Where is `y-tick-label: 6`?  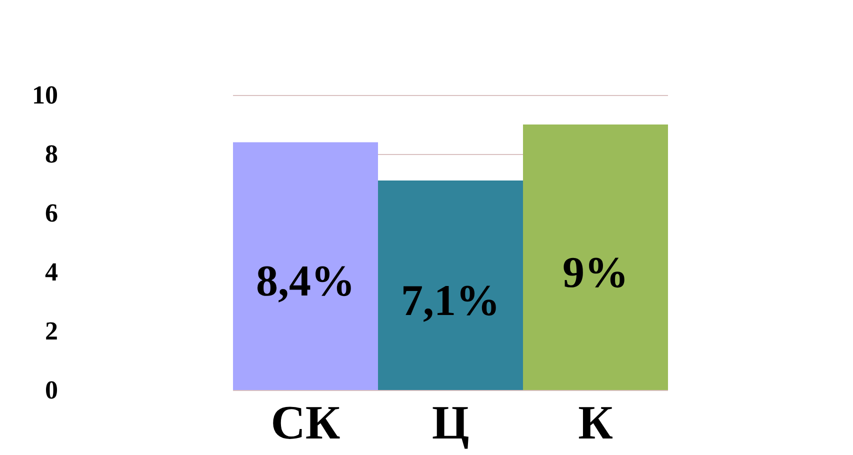 y-tick-label: 6 is located at coordinates (51, 213).